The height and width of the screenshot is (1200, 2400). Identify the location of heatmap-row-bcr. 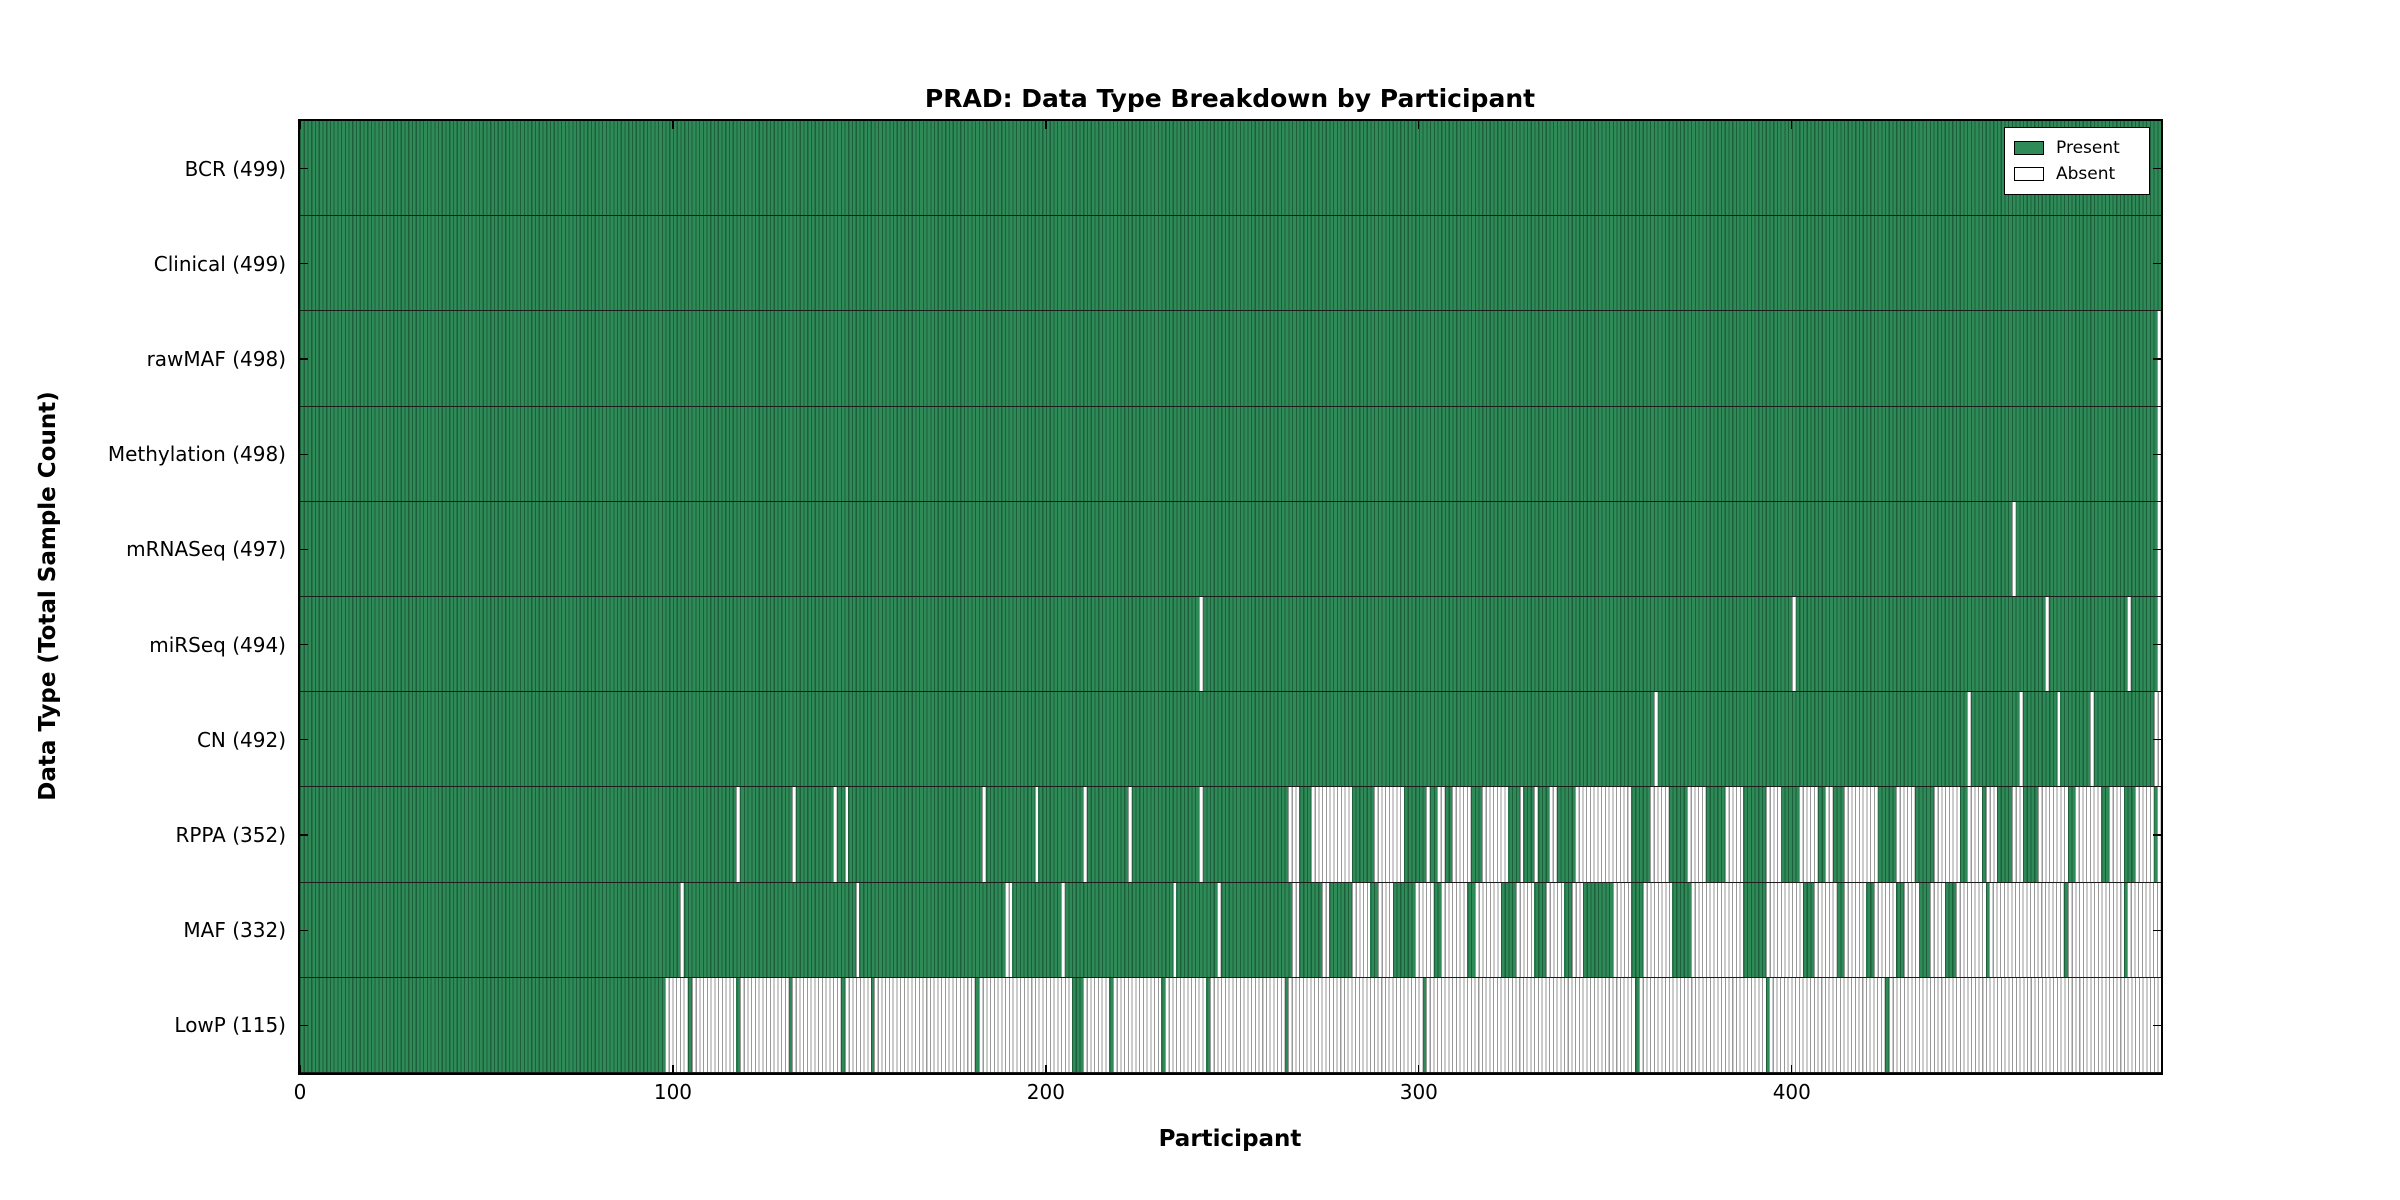
(1230, 169).